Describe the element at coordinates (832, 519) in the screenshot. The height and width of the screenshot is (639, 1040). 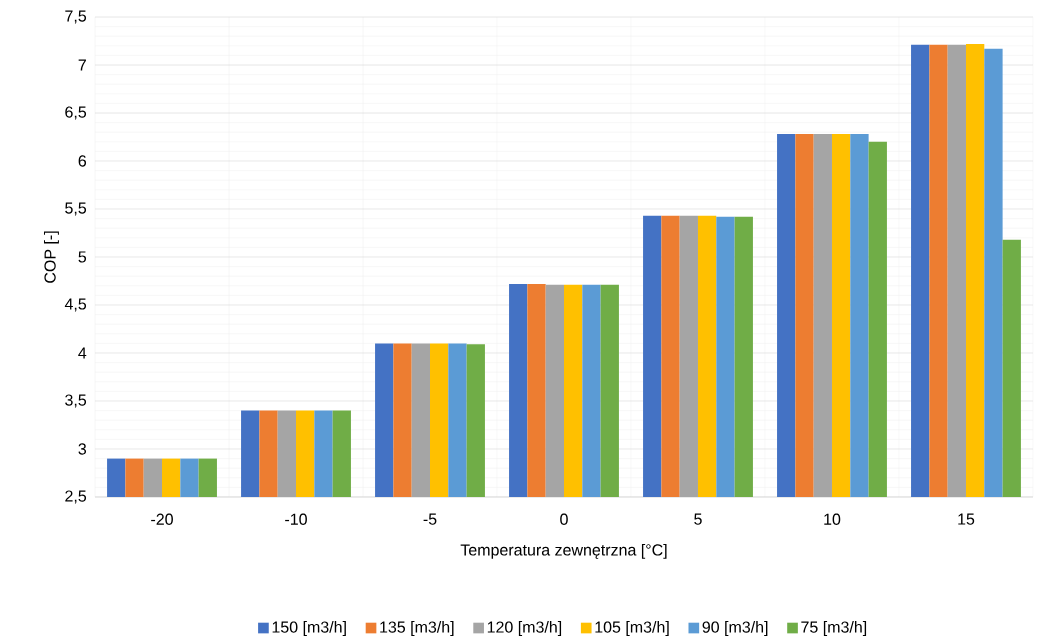
I see `x-tick-label: 10` at that location.